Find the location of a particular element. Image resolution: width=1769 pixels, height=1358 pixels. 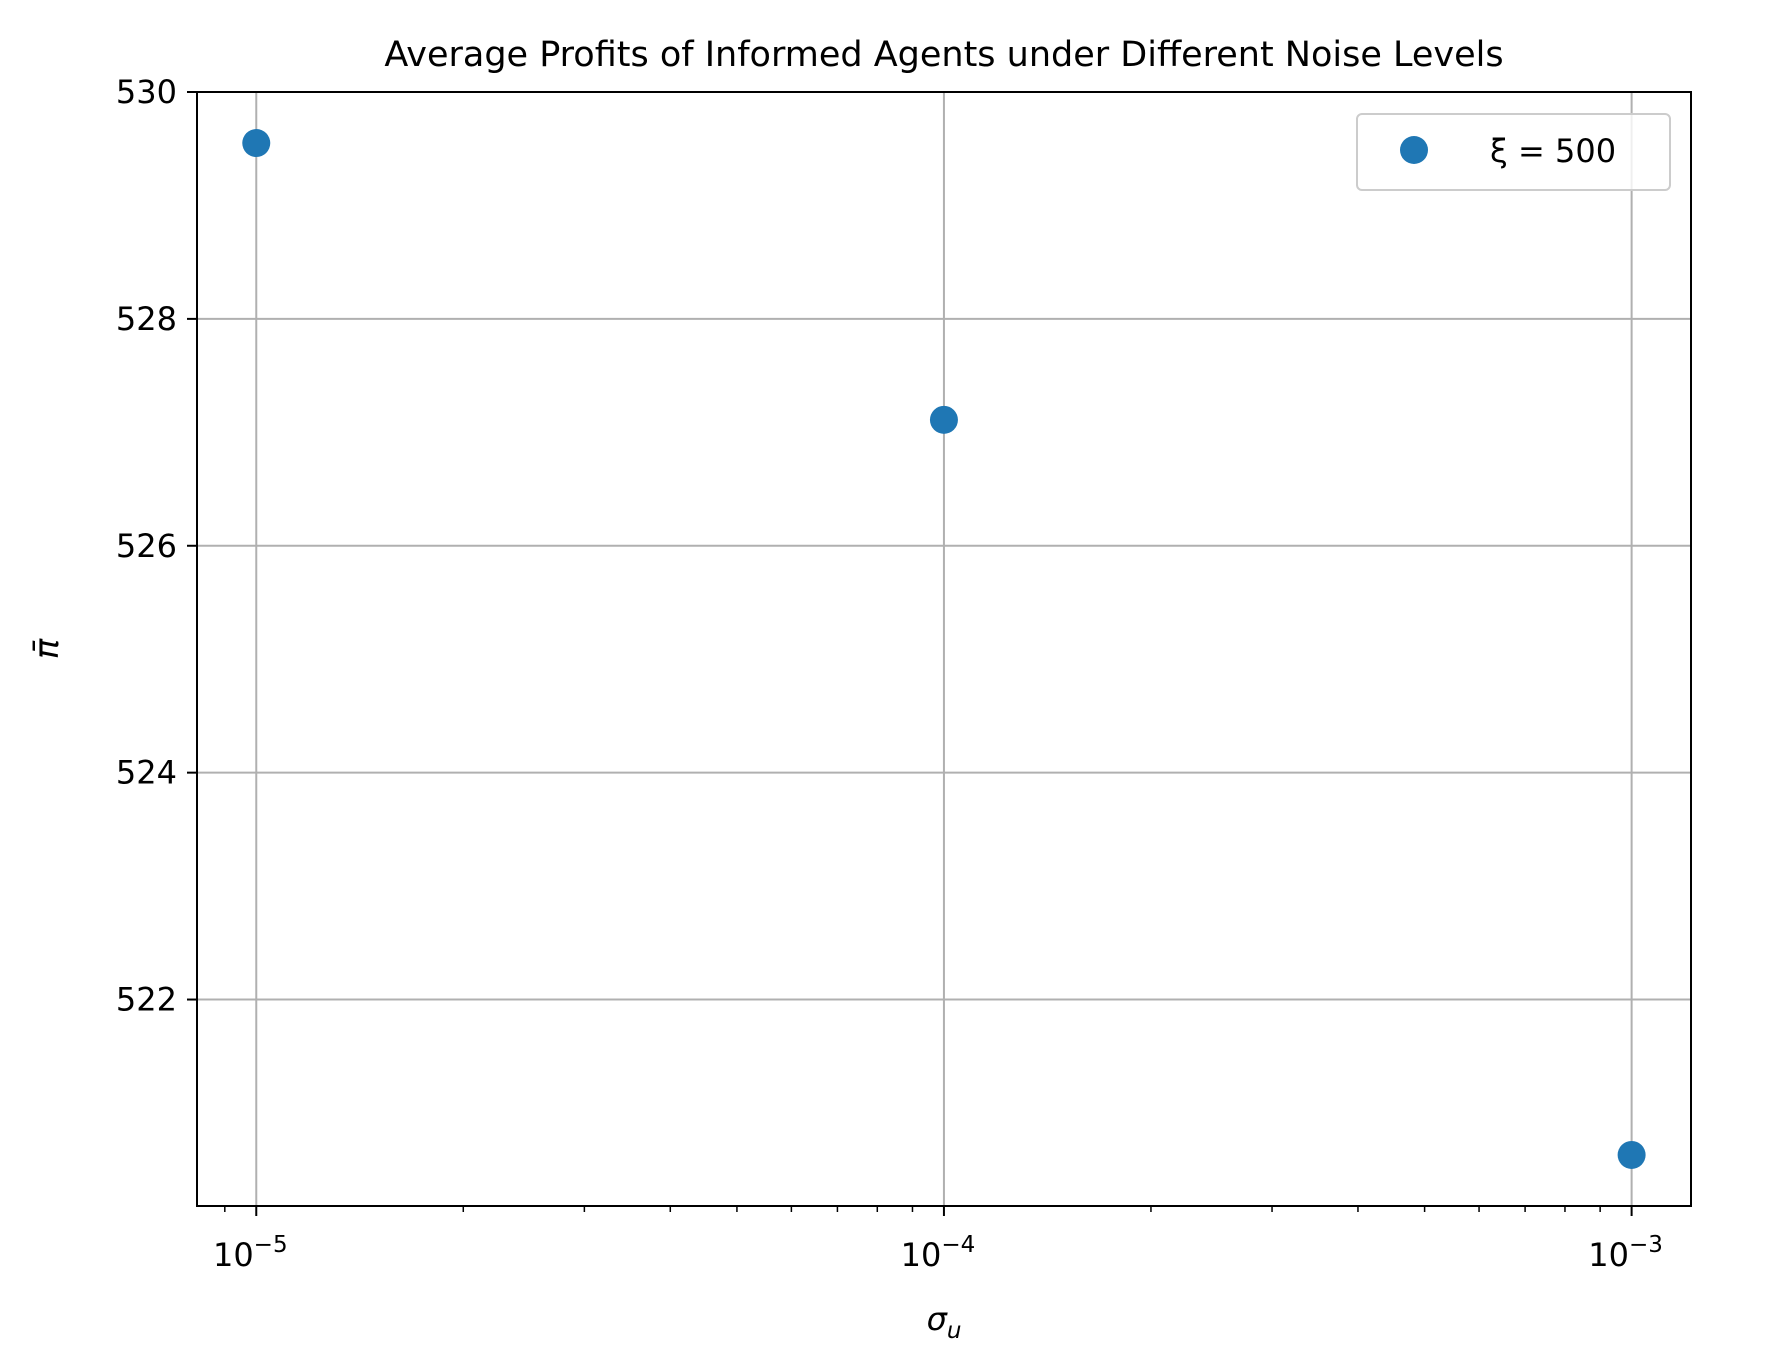

x-tick-label: 10⁻³ is located at coordinates (1625, 1253).